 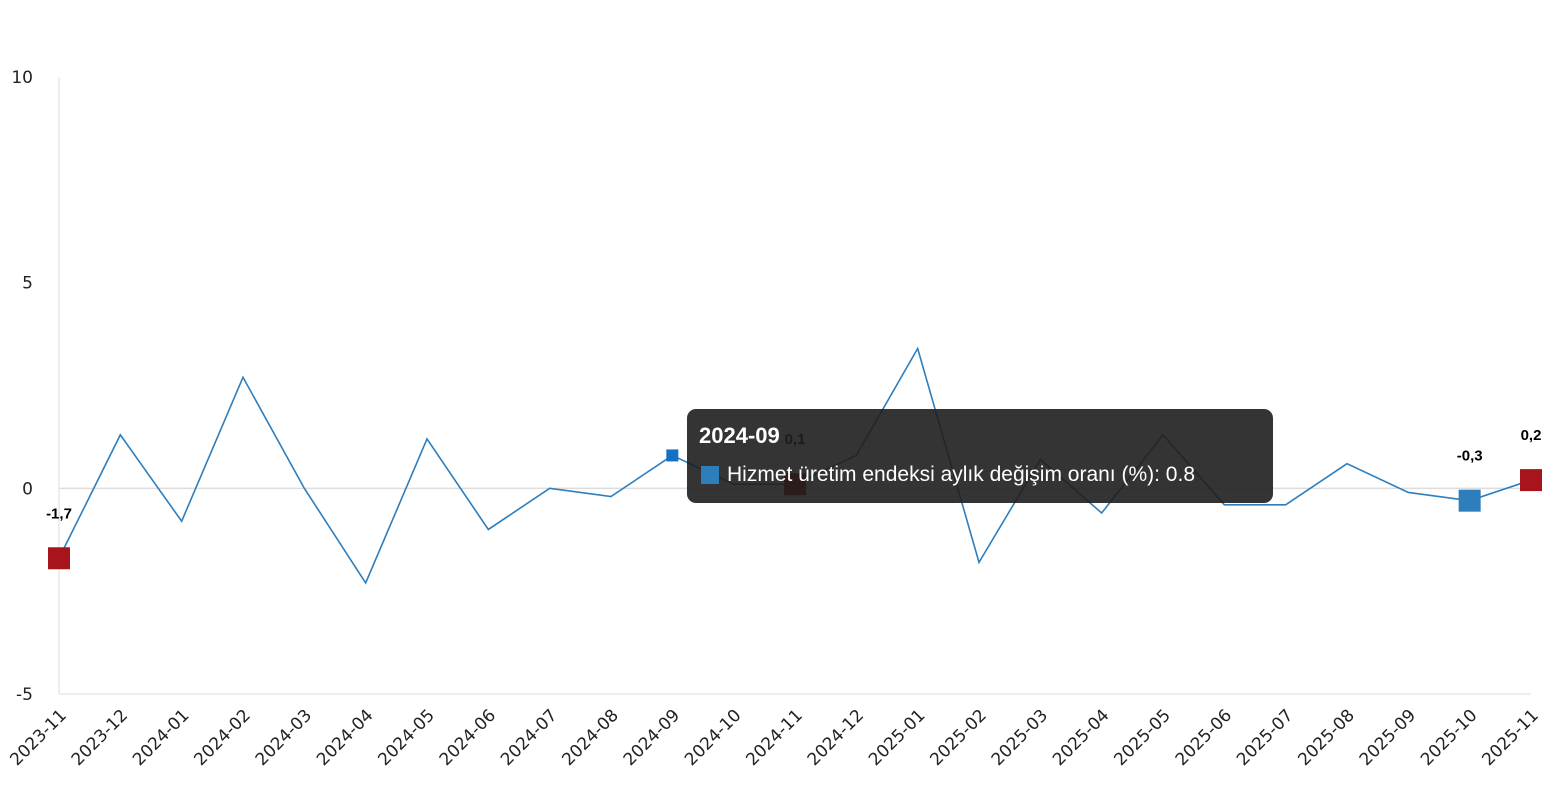 I want to click on tooltip-title: 2024-09, so click(x=739, y=435).